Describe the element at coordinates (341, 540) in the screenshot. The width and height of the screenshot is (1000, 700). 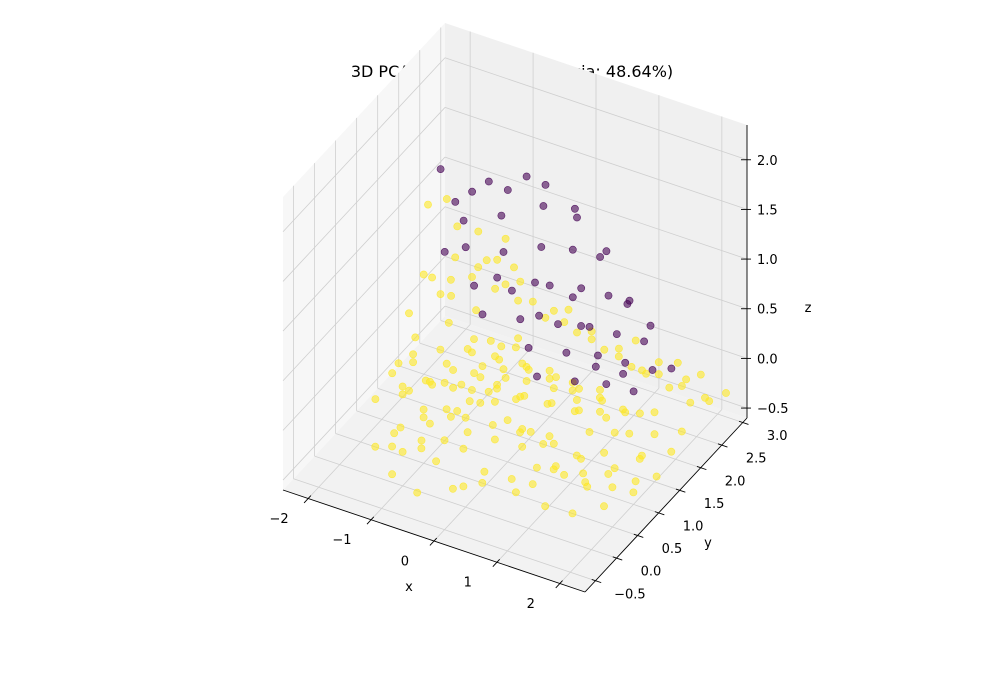
I see `x-tick-label: −1` at that location.